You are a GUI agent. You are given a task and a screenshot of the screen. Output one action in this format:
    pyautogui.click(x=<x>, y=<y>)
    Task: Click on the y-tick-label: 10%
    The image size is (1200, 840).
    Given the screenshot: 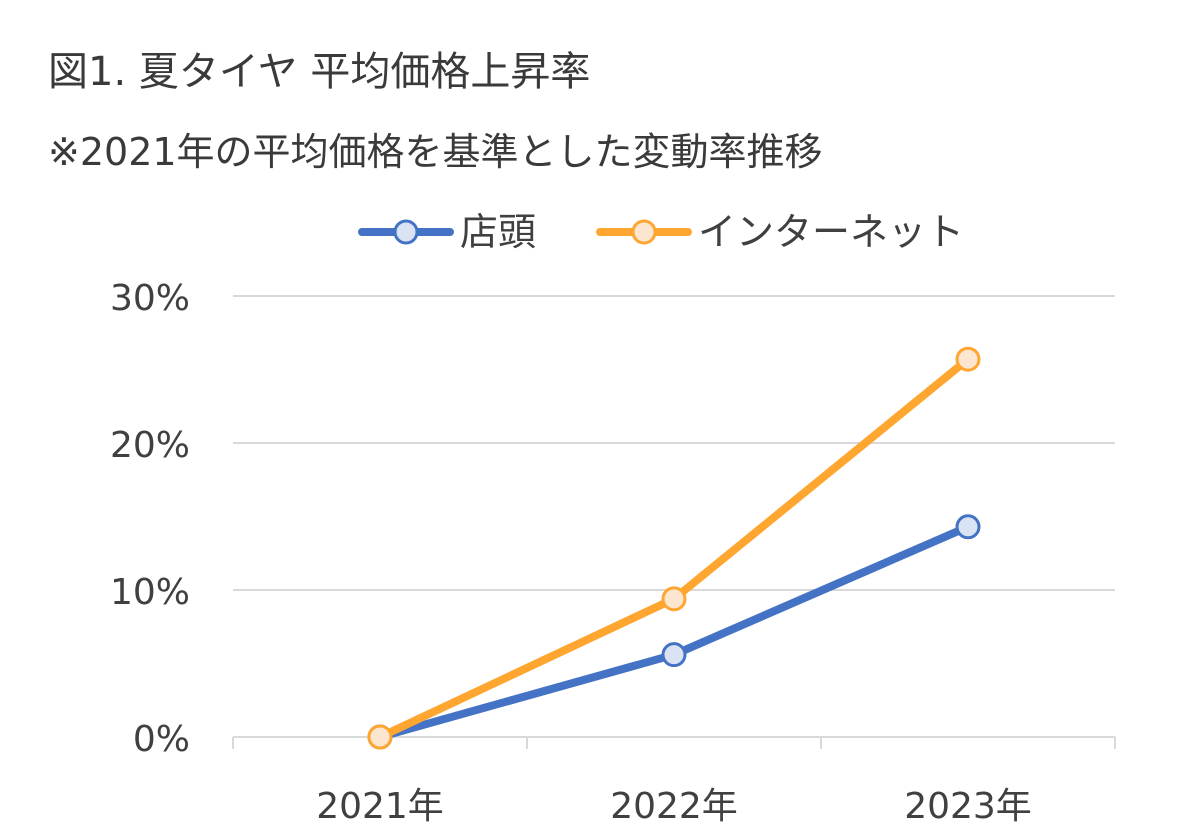 What is the action you would take?
    pyautogui.click(x=150, y=592)
    